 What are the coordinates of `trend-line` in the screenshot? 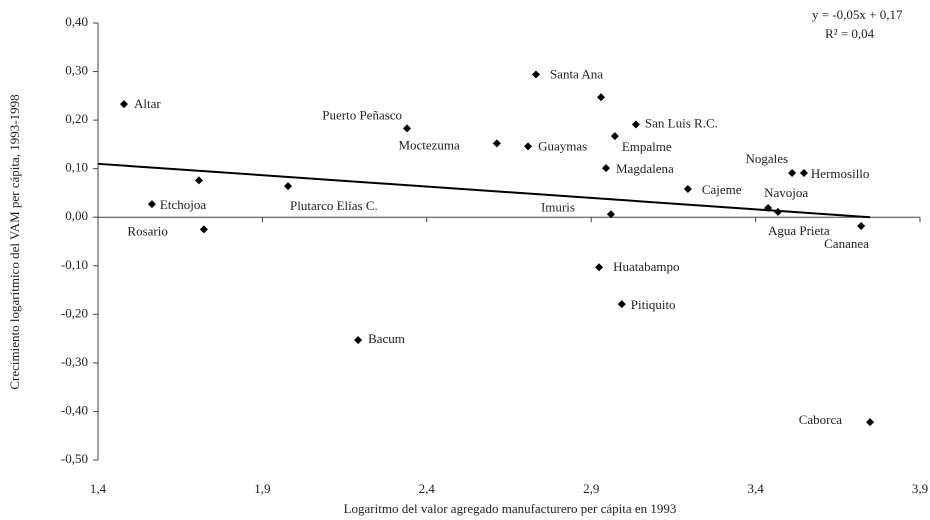 It's located at (484, 190).